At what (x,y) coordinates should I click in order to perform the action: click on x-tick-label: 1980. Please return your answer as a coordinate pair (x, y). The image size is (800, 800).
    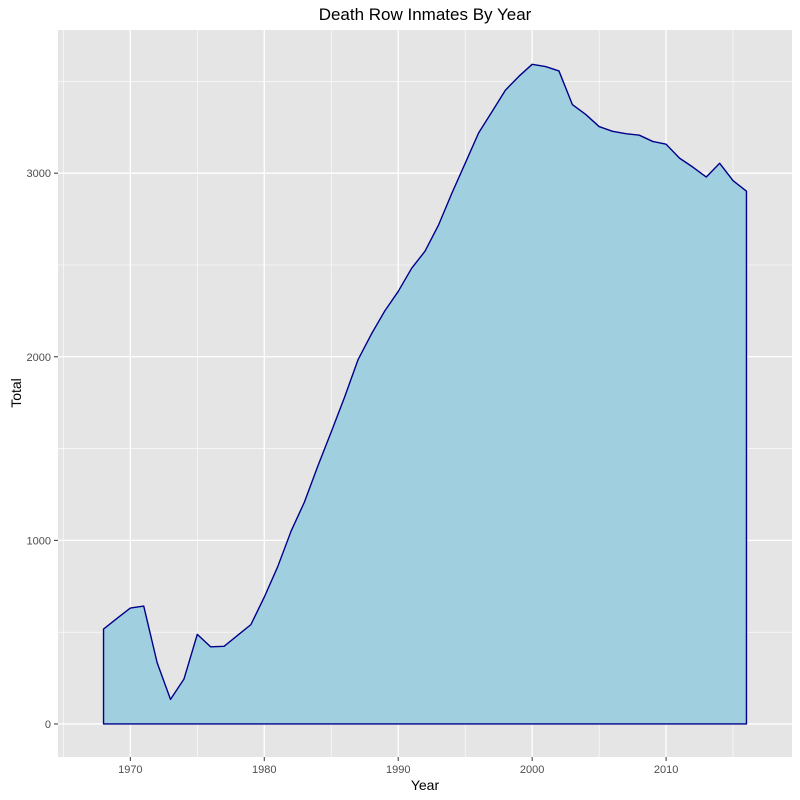
    Looking at the image, I should click on (264, 770).